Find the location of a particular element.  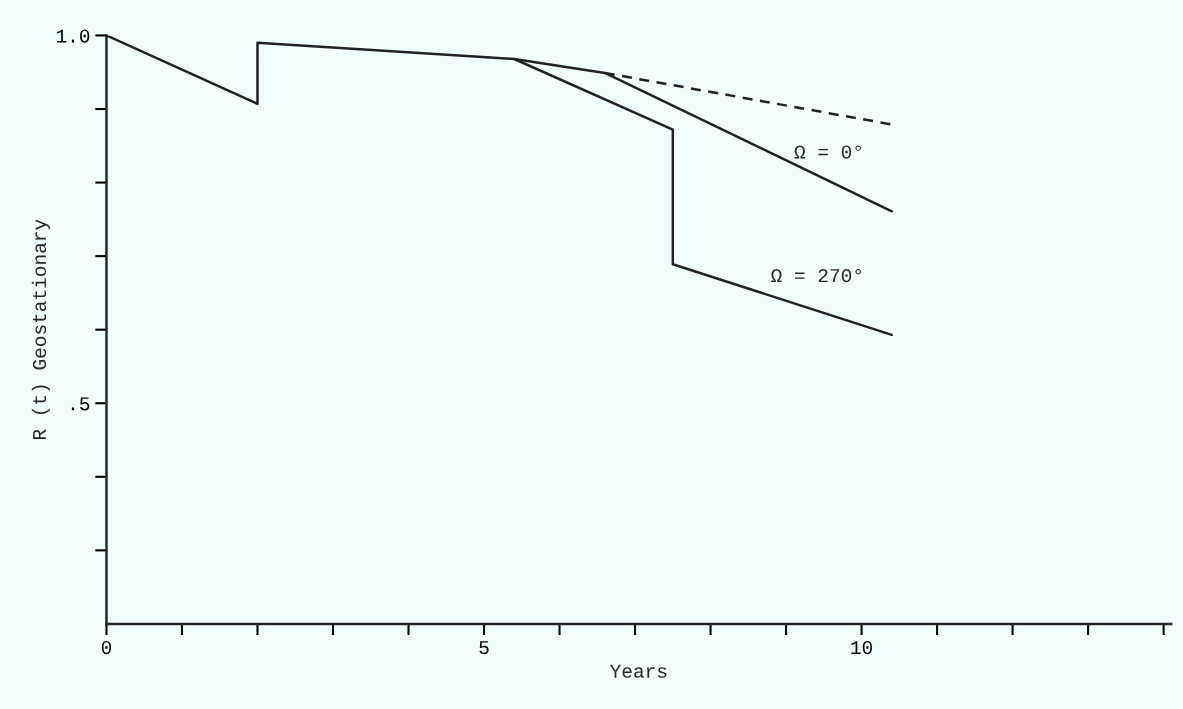

x-tick-label: 10 is located at coordinates (862, 647).